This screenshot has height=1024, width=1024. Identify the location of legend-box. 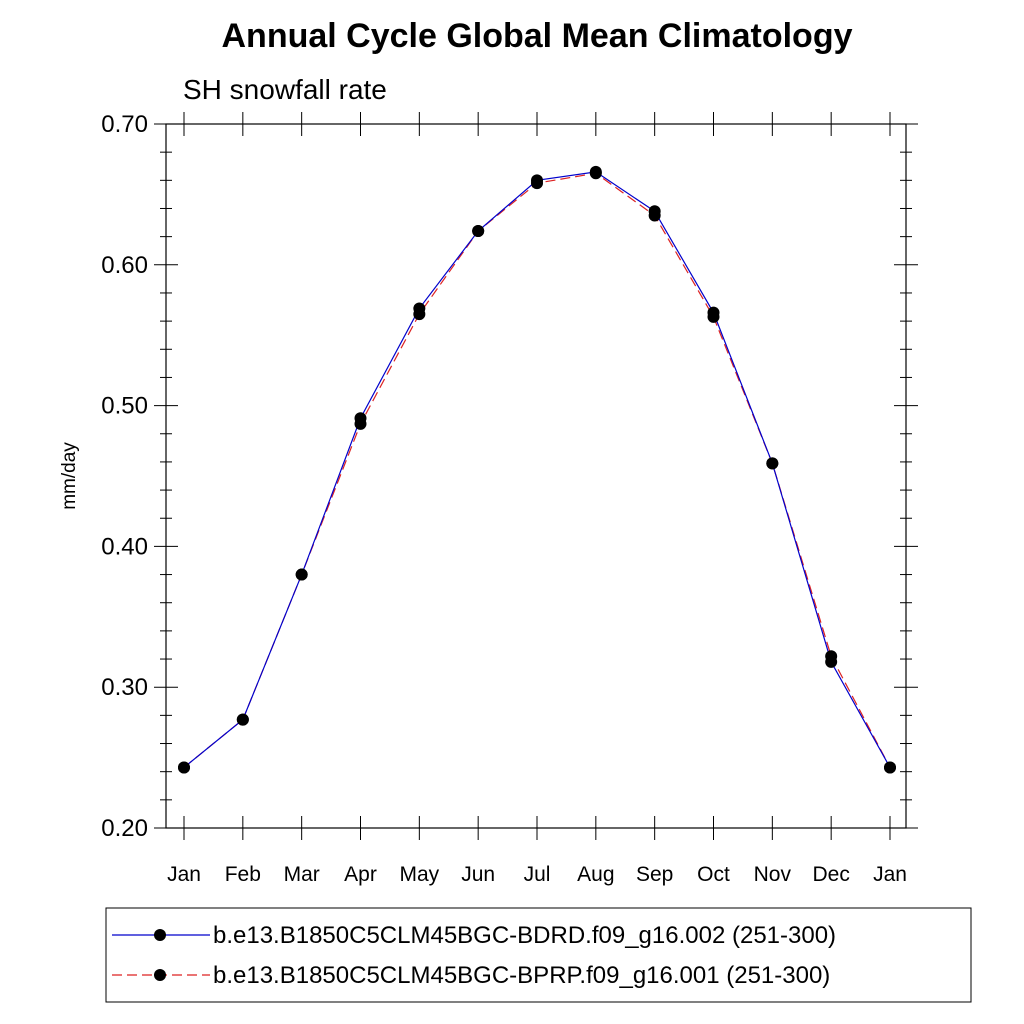
(538, 955).